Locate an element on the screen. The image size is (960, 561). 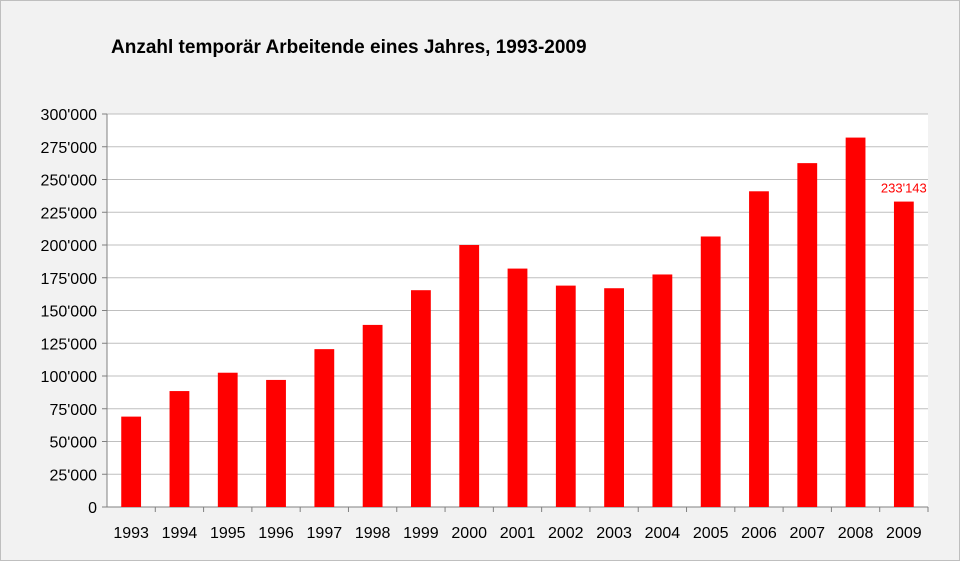
bar-1997 is located at coordinates (324, 428).